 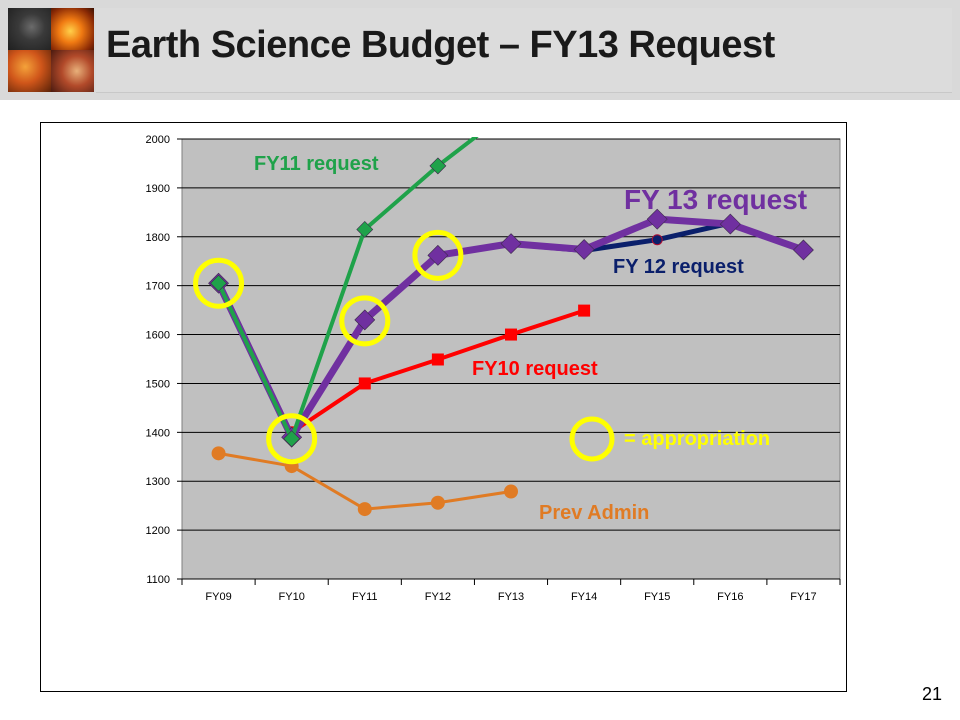 I want to click on y-tick-label: 2000, so click(x=158, y=140).